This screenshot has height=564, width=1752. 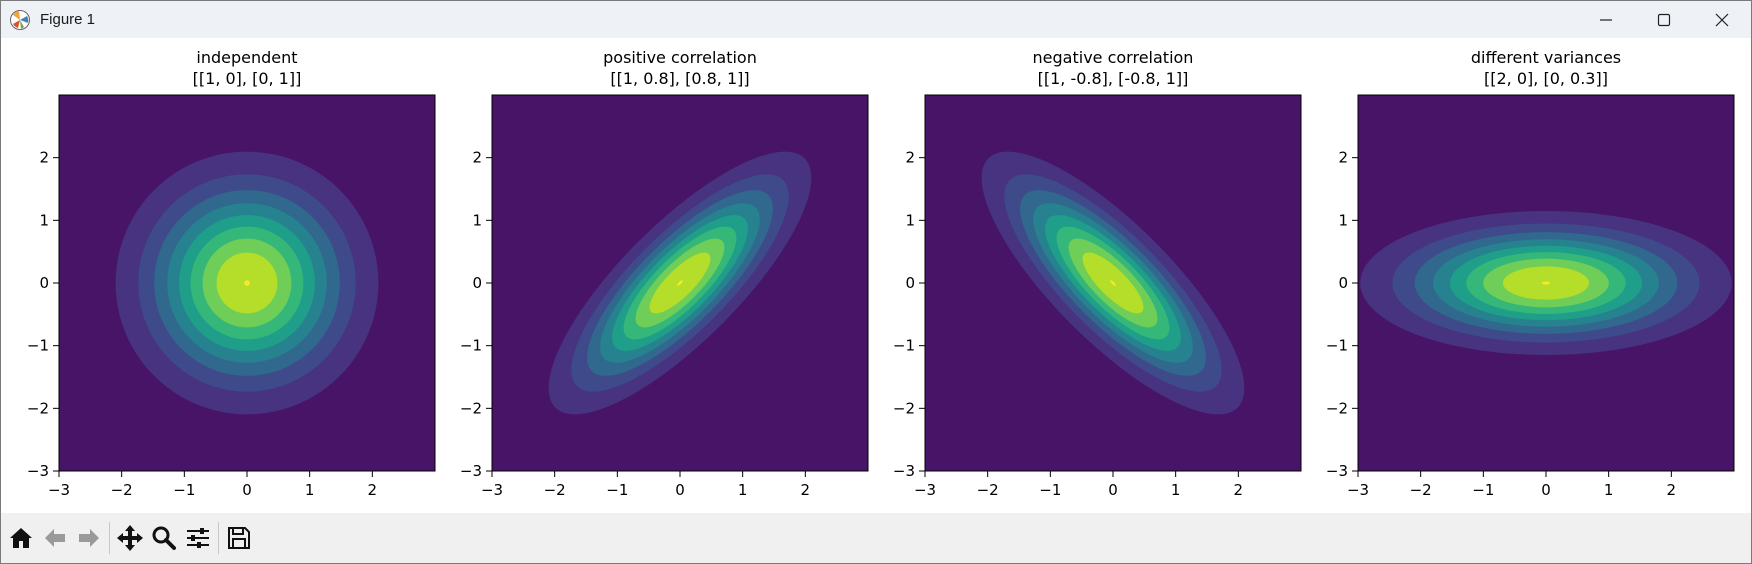 I want to click on arrow-right-icon, so click(x=89, y=538).